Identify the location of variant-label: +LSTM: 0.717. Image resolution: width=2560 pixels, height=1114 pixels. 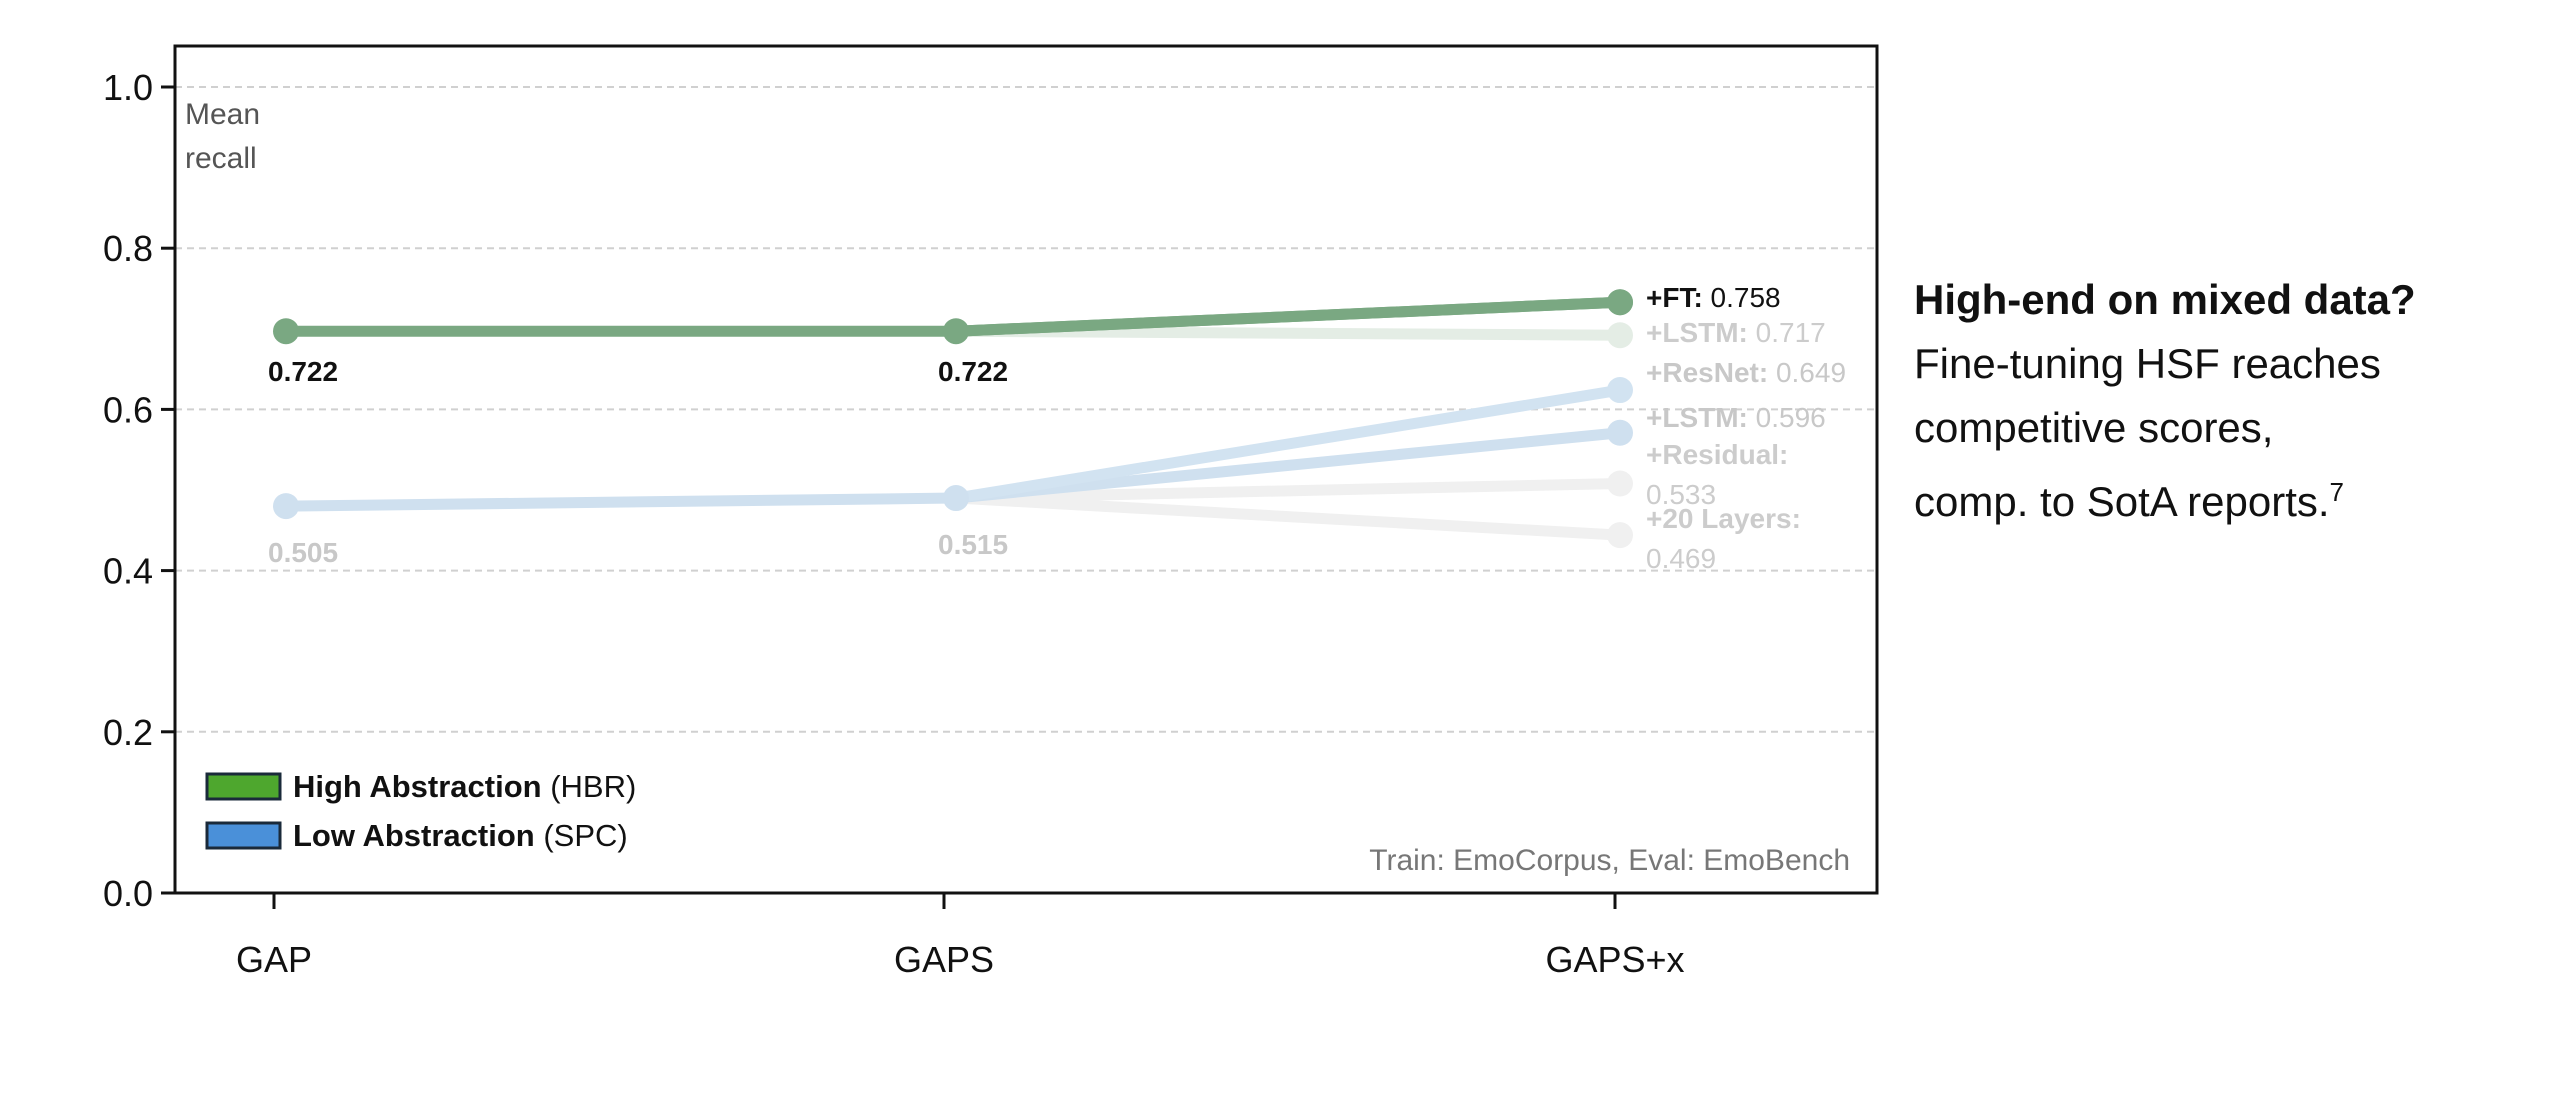
(1736, 332).